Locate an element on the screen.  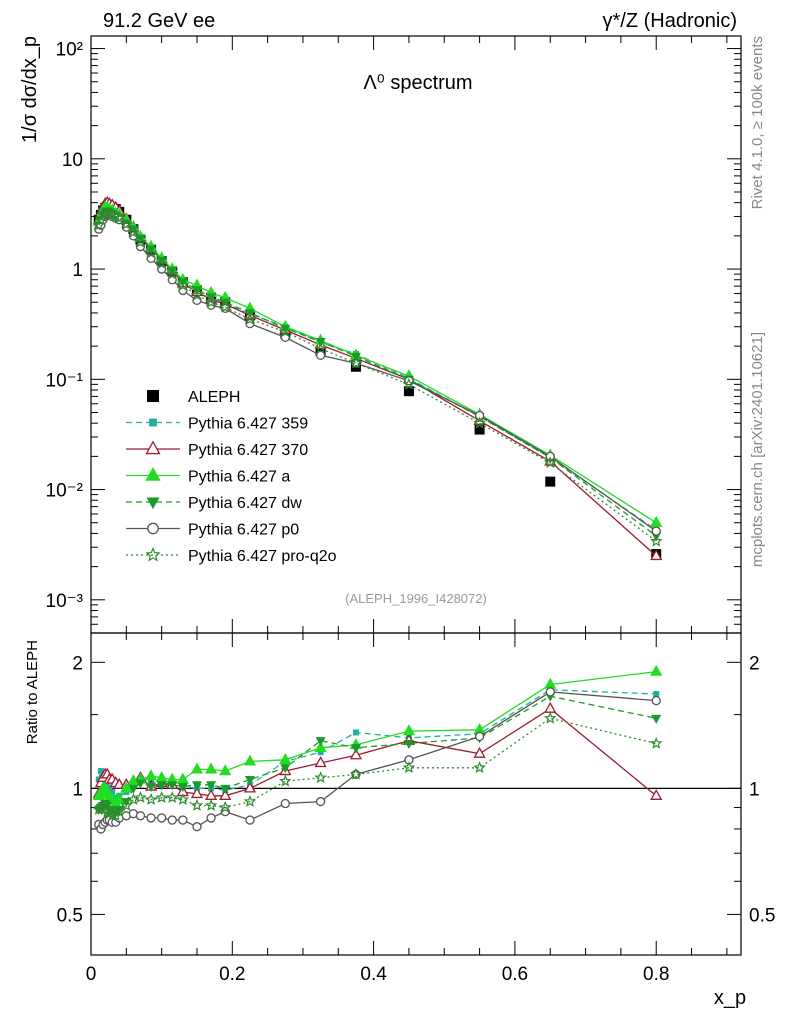
main-y-axis-label: 1/σ dσ/dx_p is located at coordinates (30, 89).